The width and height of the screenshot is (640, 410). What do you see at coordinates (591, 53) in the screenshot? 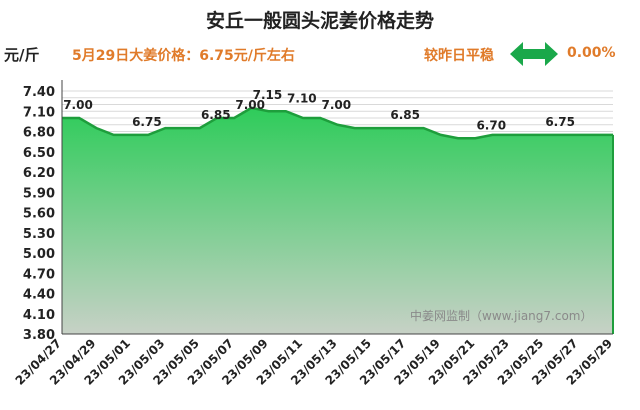
I see `compare-value: 0.00%` at bounding box center [591, 53].